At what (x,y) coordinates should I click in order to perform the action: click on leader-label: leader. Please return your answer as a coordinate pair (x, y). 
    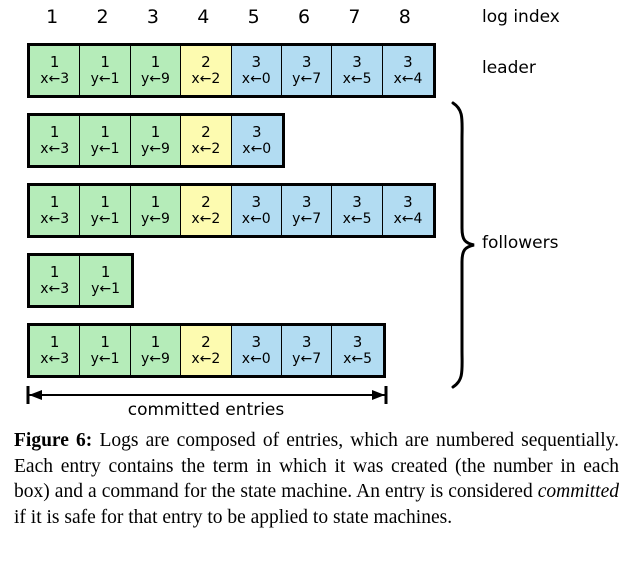
    Looking at the image, I should click on (509, 68).